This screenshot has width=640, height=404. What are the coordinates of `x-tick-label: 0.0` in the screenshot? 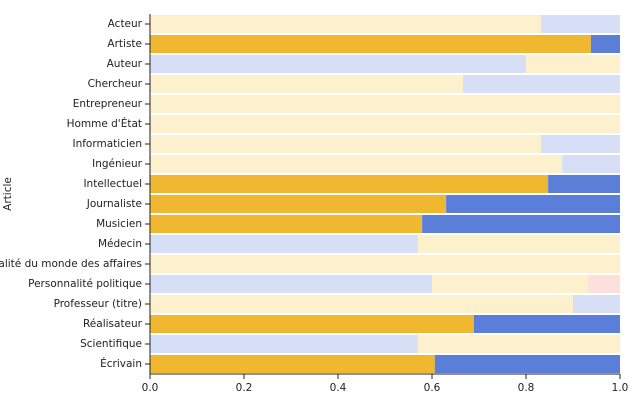 It's located at (150, 388).